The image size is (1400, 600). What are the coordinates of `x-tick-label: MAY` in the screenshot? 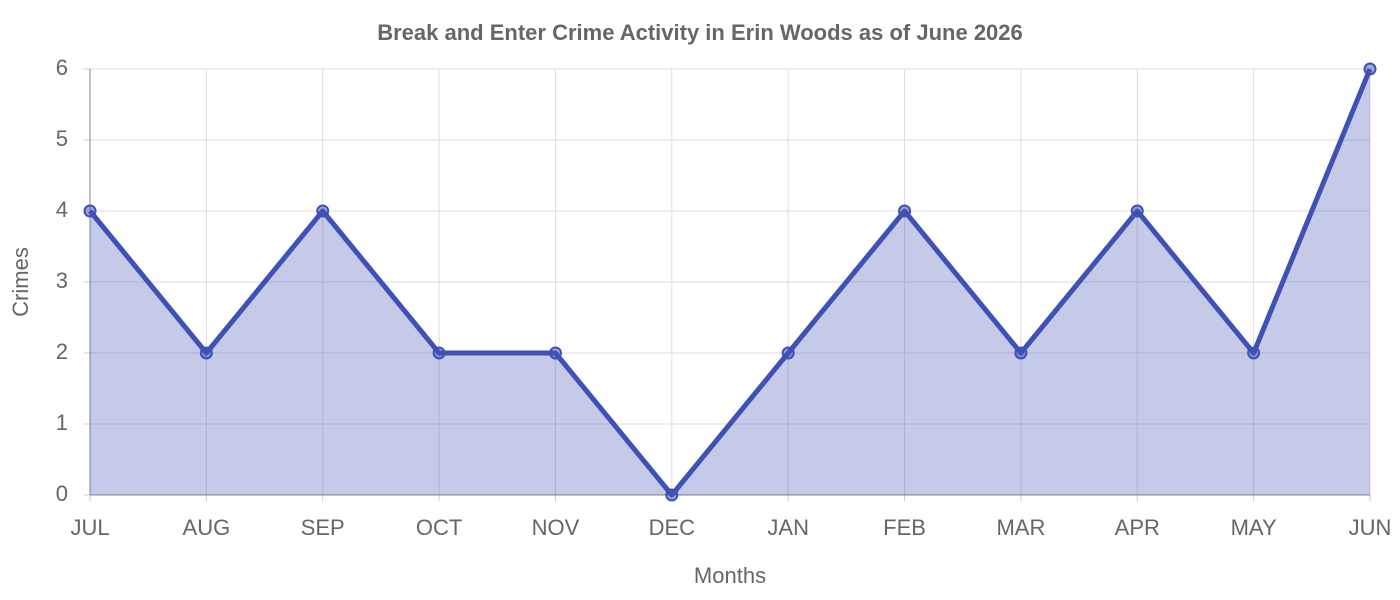 It's located at (1254, 527).